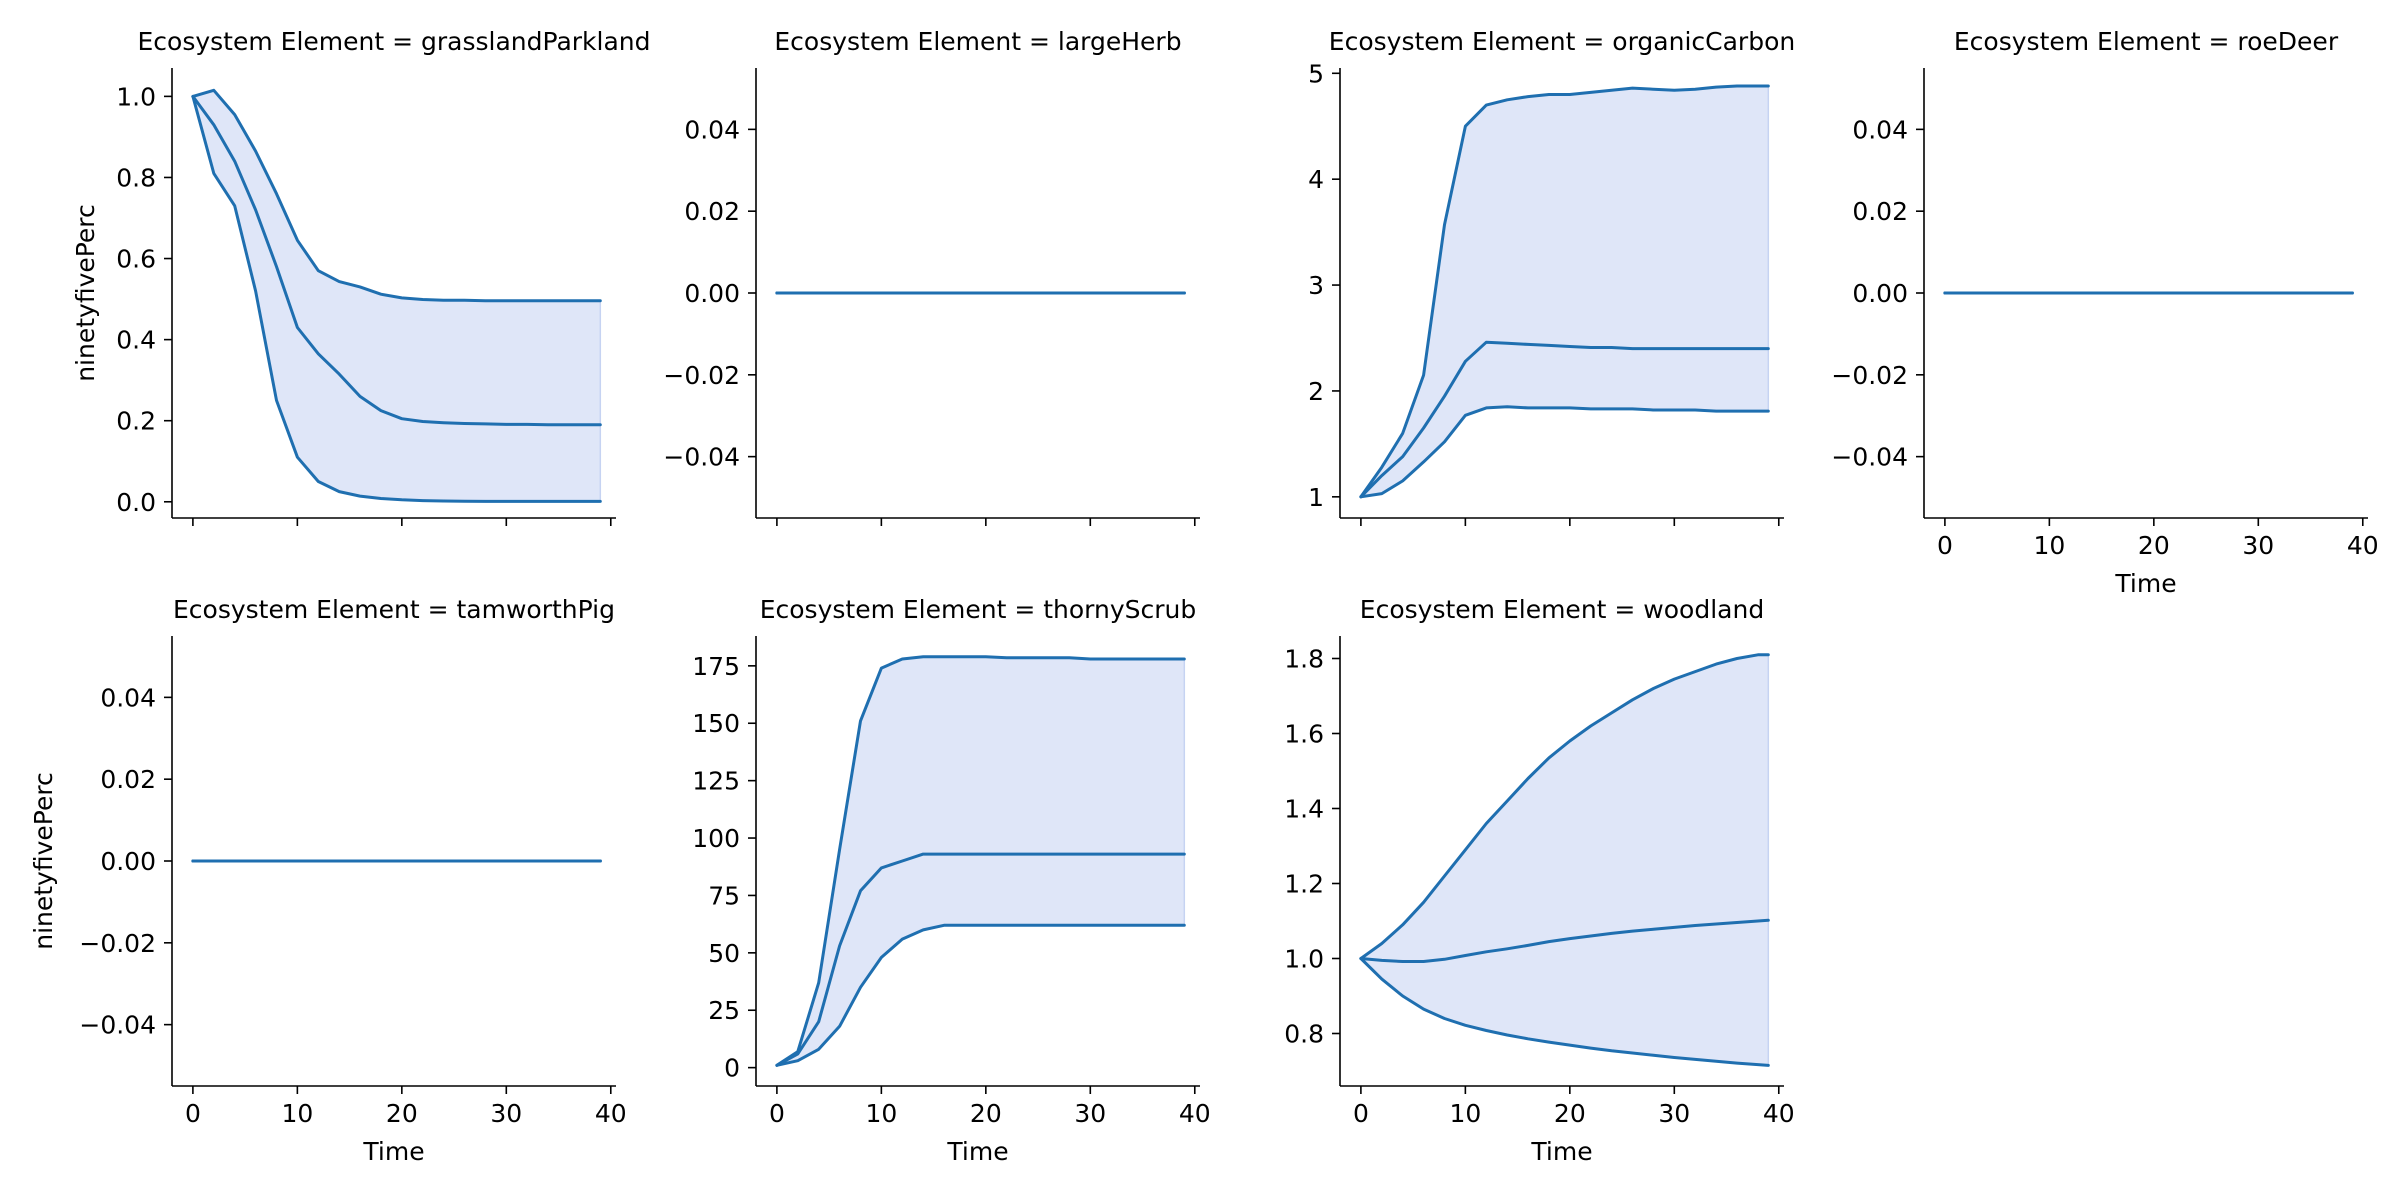 Image resolution: width=2400 pixels, height=1200 pixels. I want to click on y-tick-label: 0.4, so click(136, 340).